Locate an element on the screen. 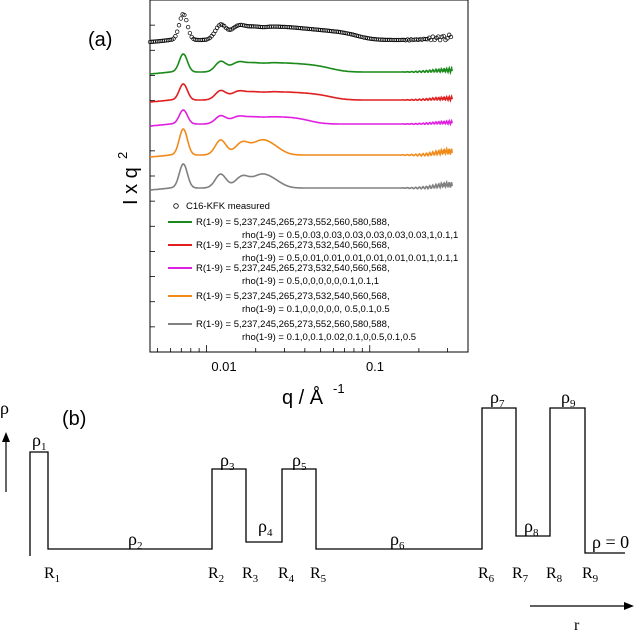  radius-label-9: R9 is located at coordinates (590, 575).